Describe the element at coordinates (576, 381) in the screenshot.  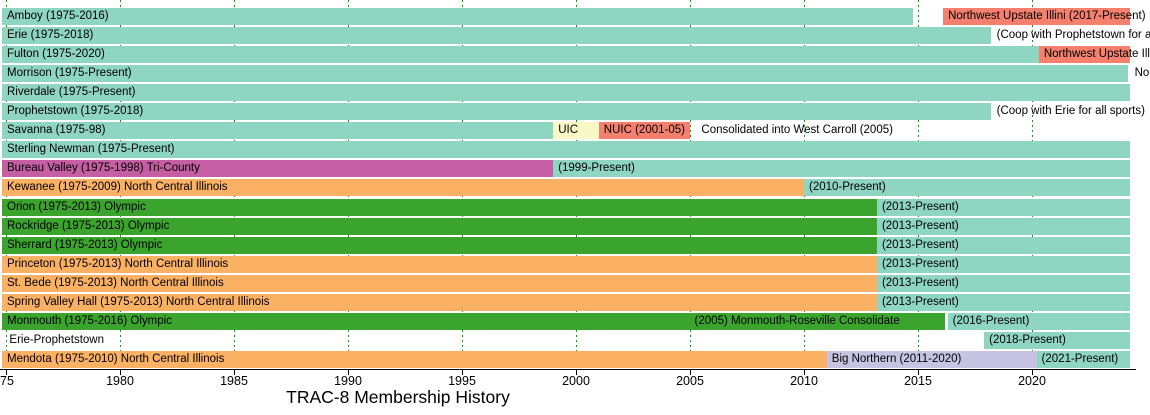
I see `axis-tick-label: 2000` at that location.